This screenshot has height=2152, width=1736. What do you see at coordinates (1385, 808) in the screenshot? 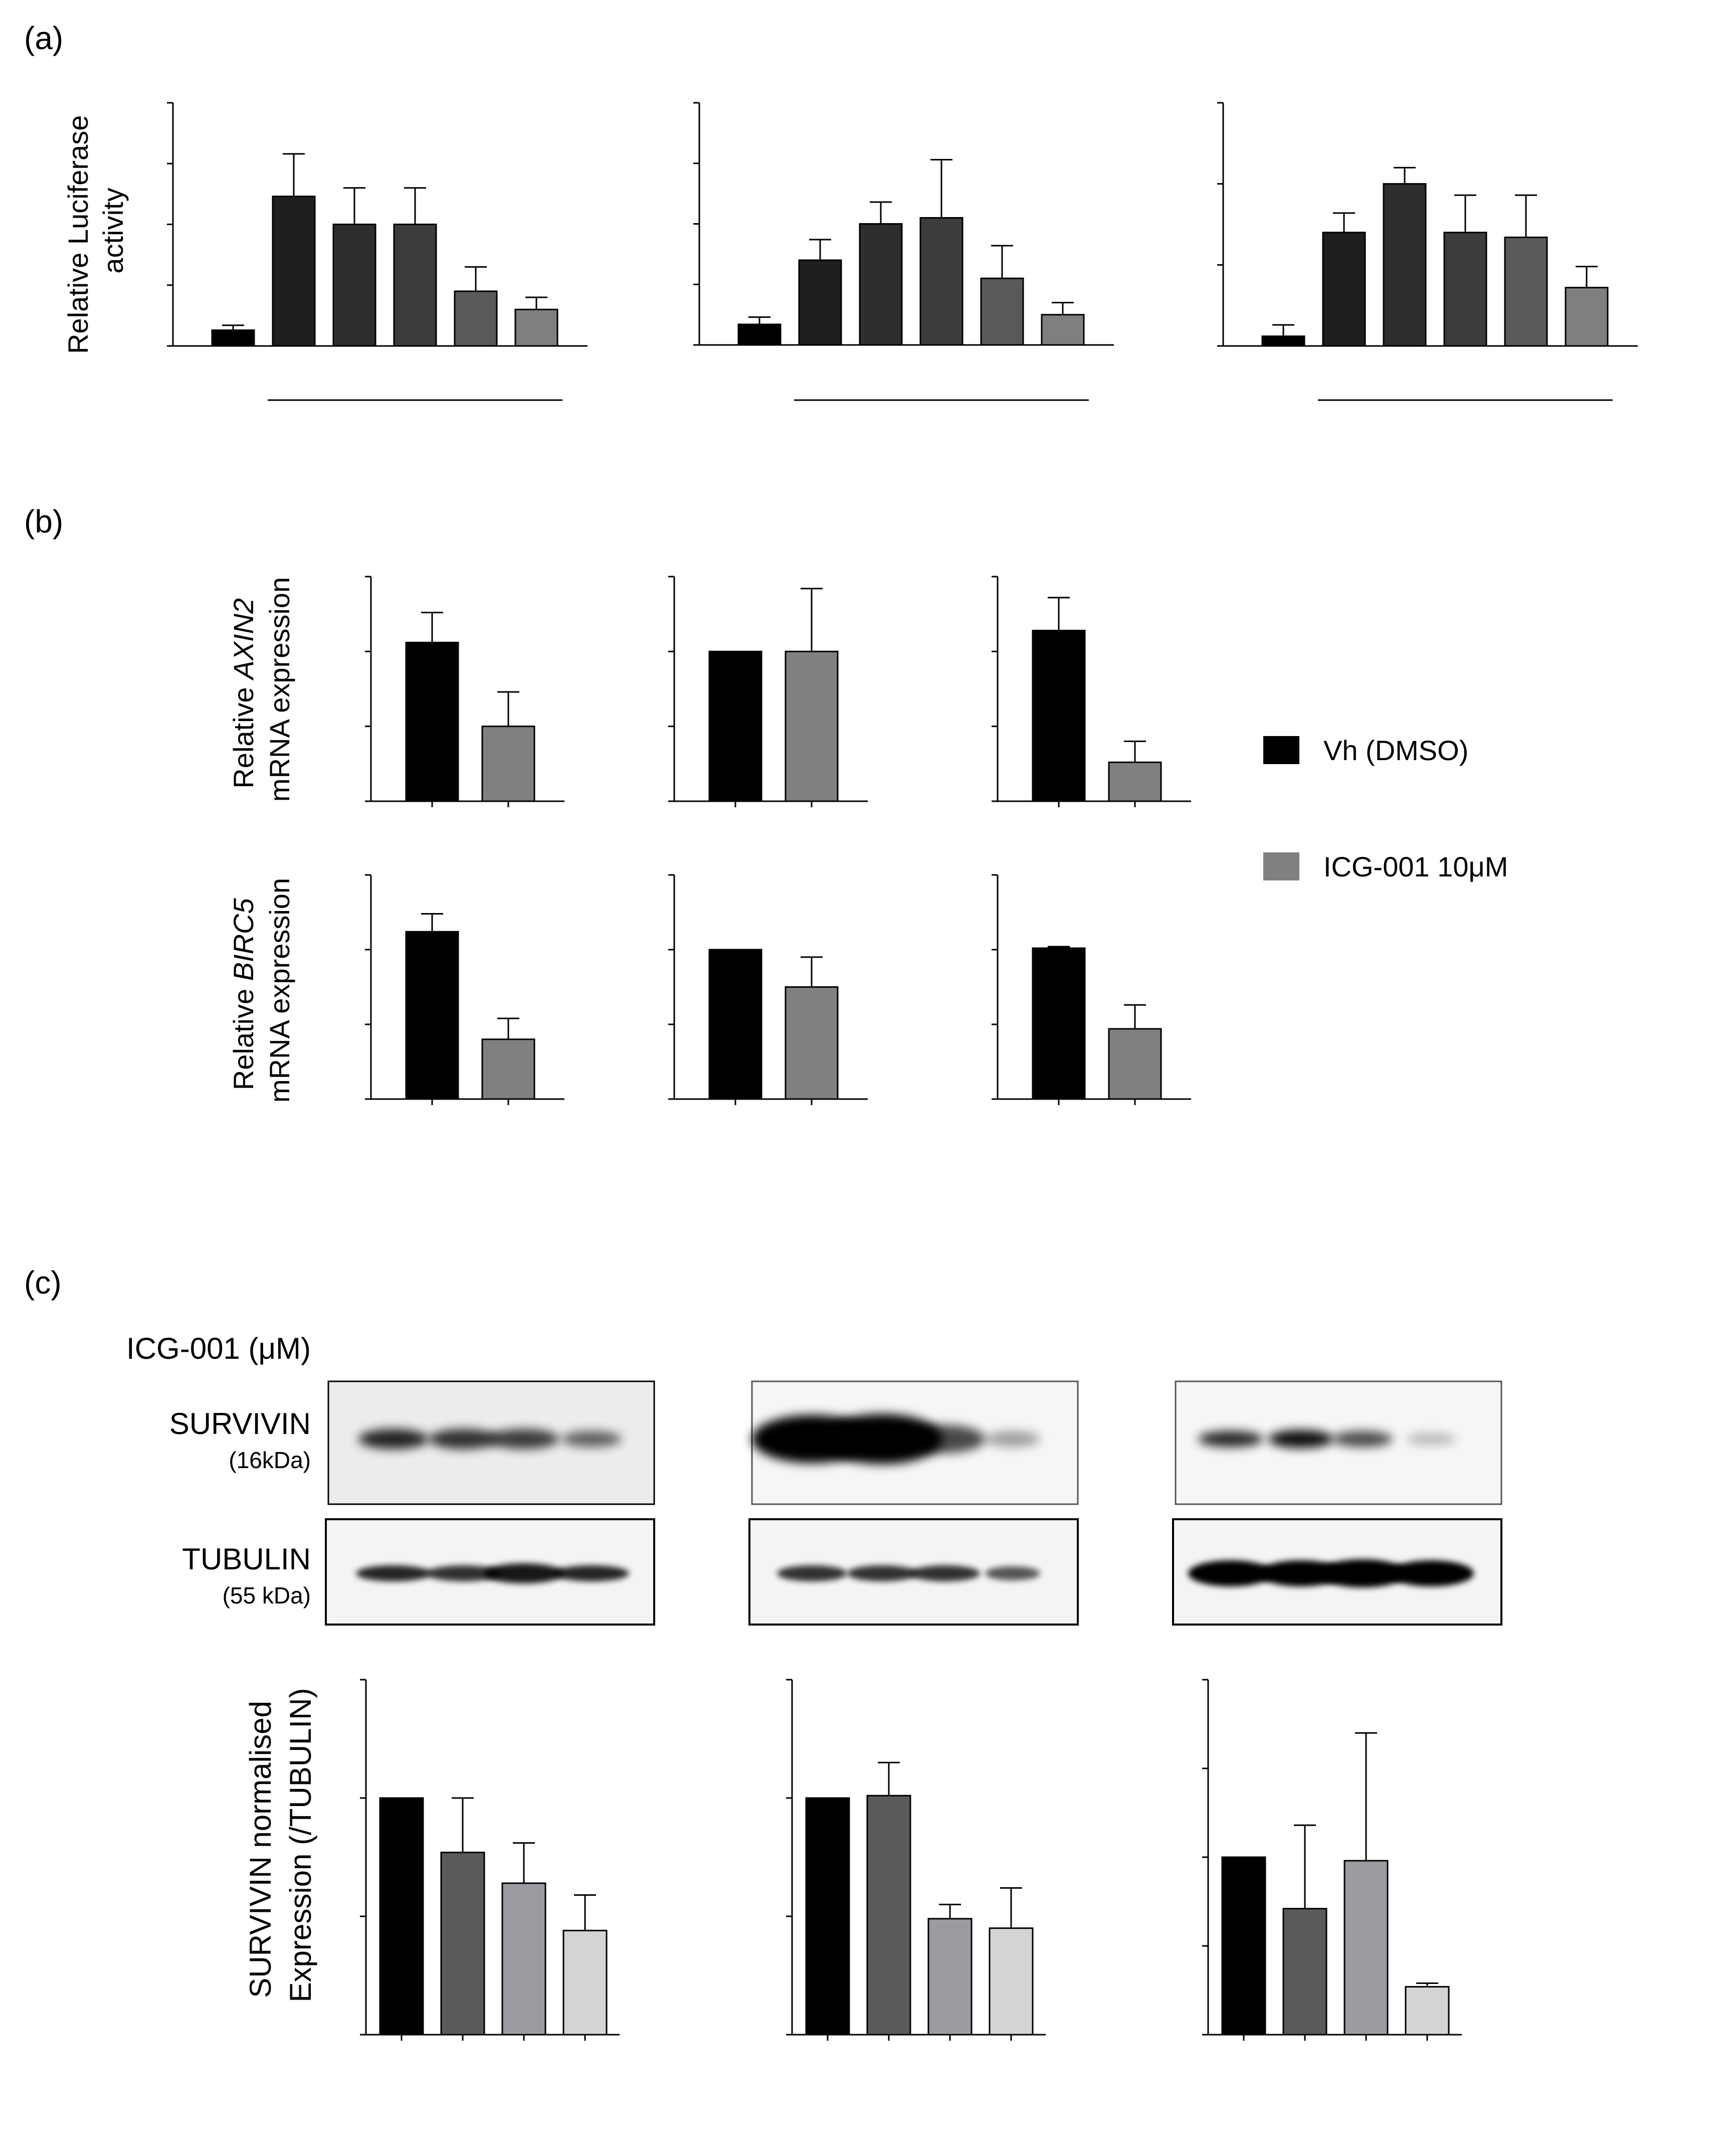
I see `legend: Vh (DMSO) ICG-001 10μM` at bounding box center [1385, 808].